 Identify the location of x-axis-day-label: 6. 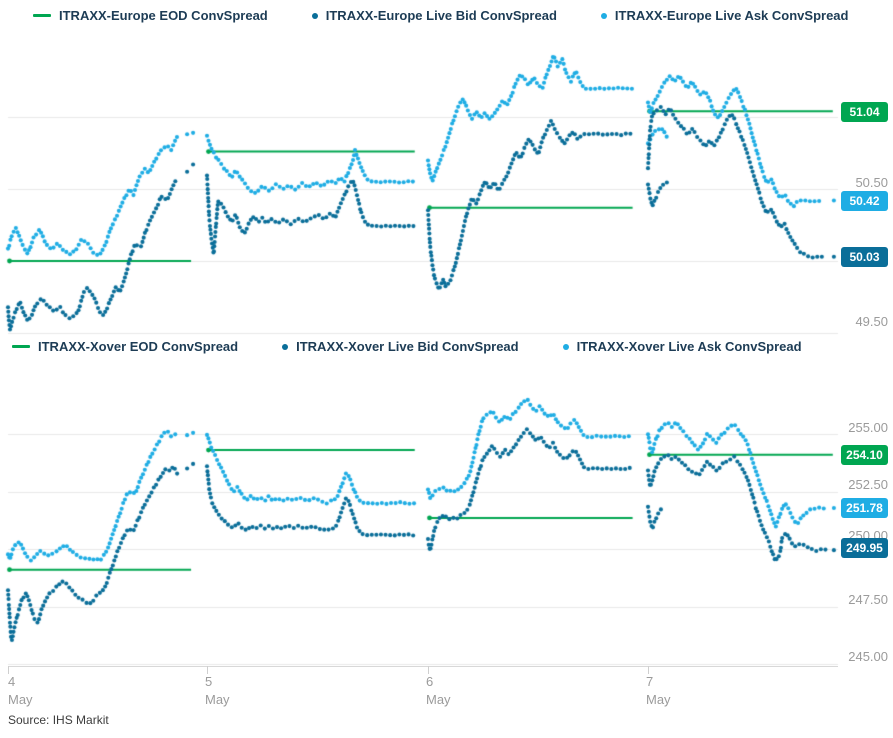
(430, 681).